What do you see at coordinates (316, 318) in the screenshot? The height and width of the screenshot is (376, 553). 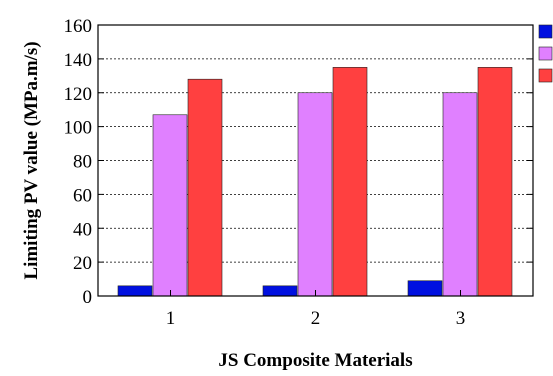 I see `x-tick-label: 2` at bounding box center [316, 318].